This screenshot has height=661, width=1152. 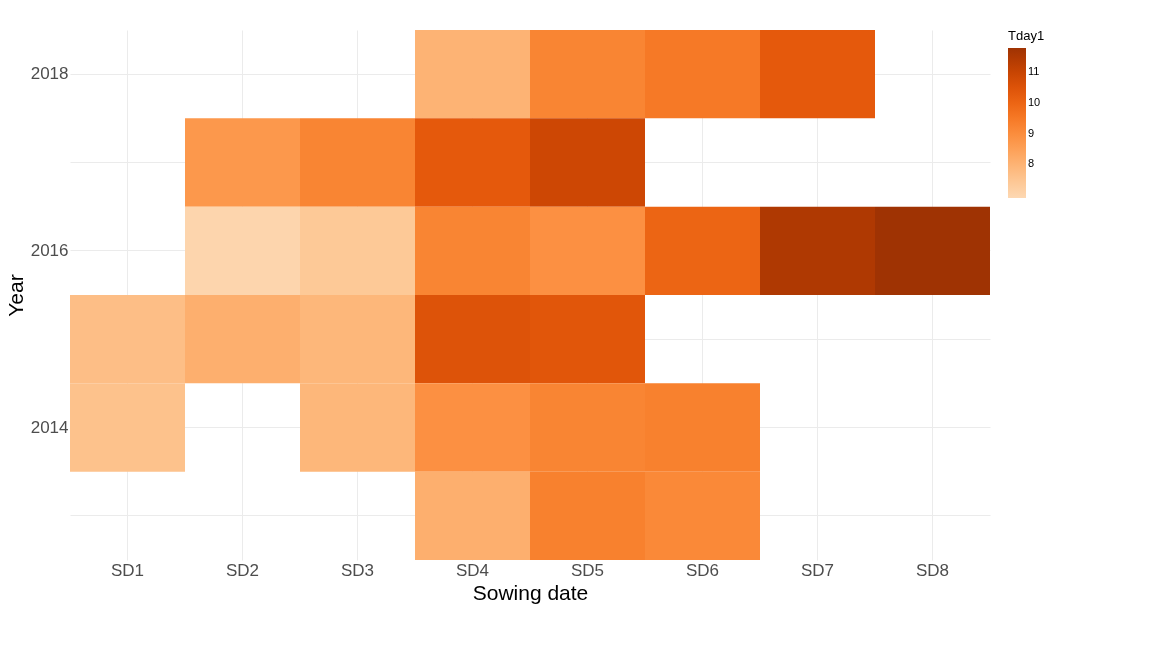 What do you see at coordinates (357, 570) in the screenshot?
I see `x-tick-label: SD3` at bounding box center [357, 570].